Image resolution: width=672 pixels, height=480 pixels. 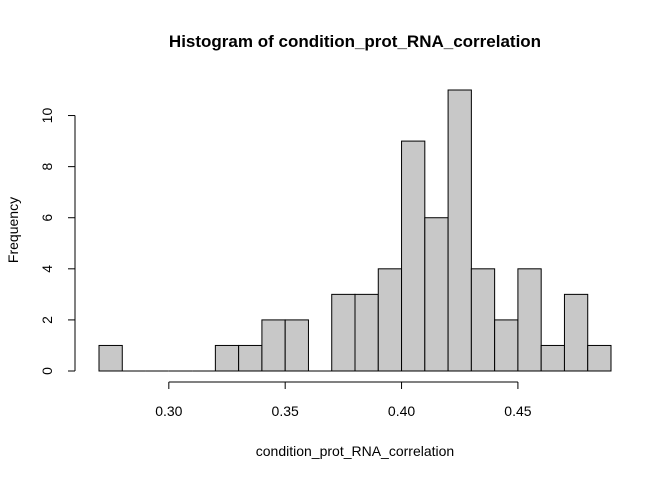 What do you see at coordinates (343, 400) in the screenshot?
I see `x-axis: 0.30 0.35 0.40 0.45` at bounding box center [343, 400].